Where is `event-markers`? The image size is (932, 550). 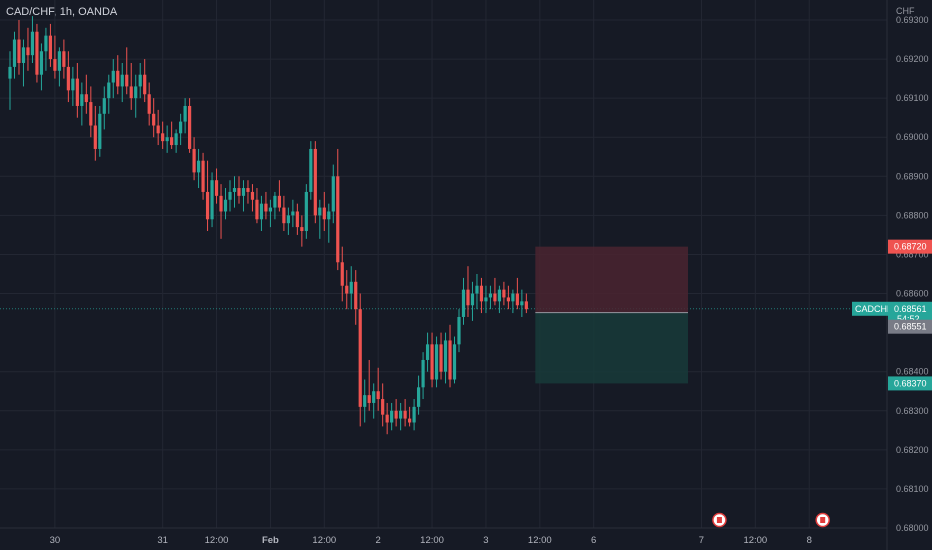 event-markers is located at coordinates (771, 520).